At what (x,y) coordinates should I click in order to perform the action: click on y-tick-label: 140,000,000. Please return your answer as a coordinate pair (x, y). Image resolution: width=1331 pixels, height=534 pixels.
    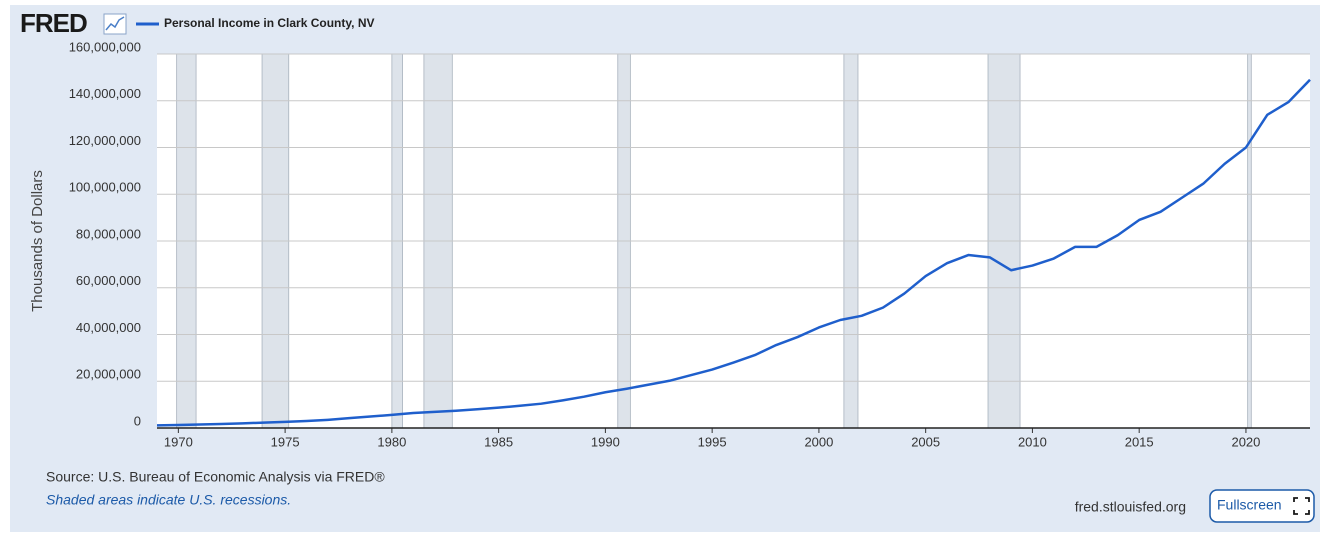
    Looking at the image, I should click on (105, 93).